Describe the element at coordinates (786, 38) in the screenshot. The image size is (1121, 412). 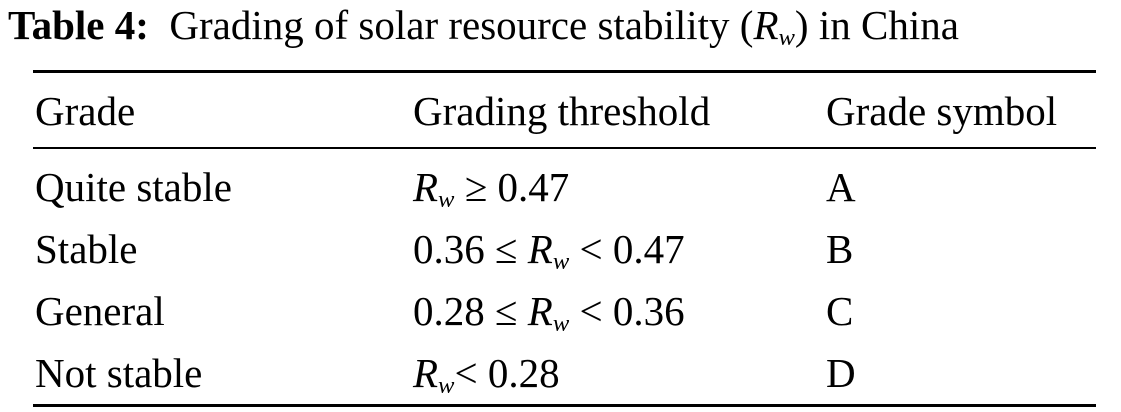
I see `caption-var-sub: w` at that location.